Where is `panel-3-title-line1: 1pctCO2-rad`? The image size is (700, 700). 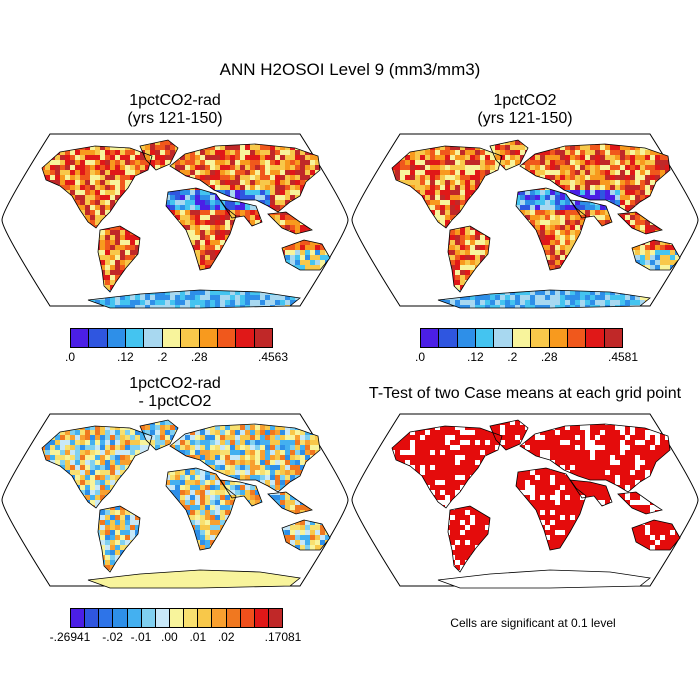 panel-3-title-line1: 1pctCO2-rad is located at coordinates (175, 383).